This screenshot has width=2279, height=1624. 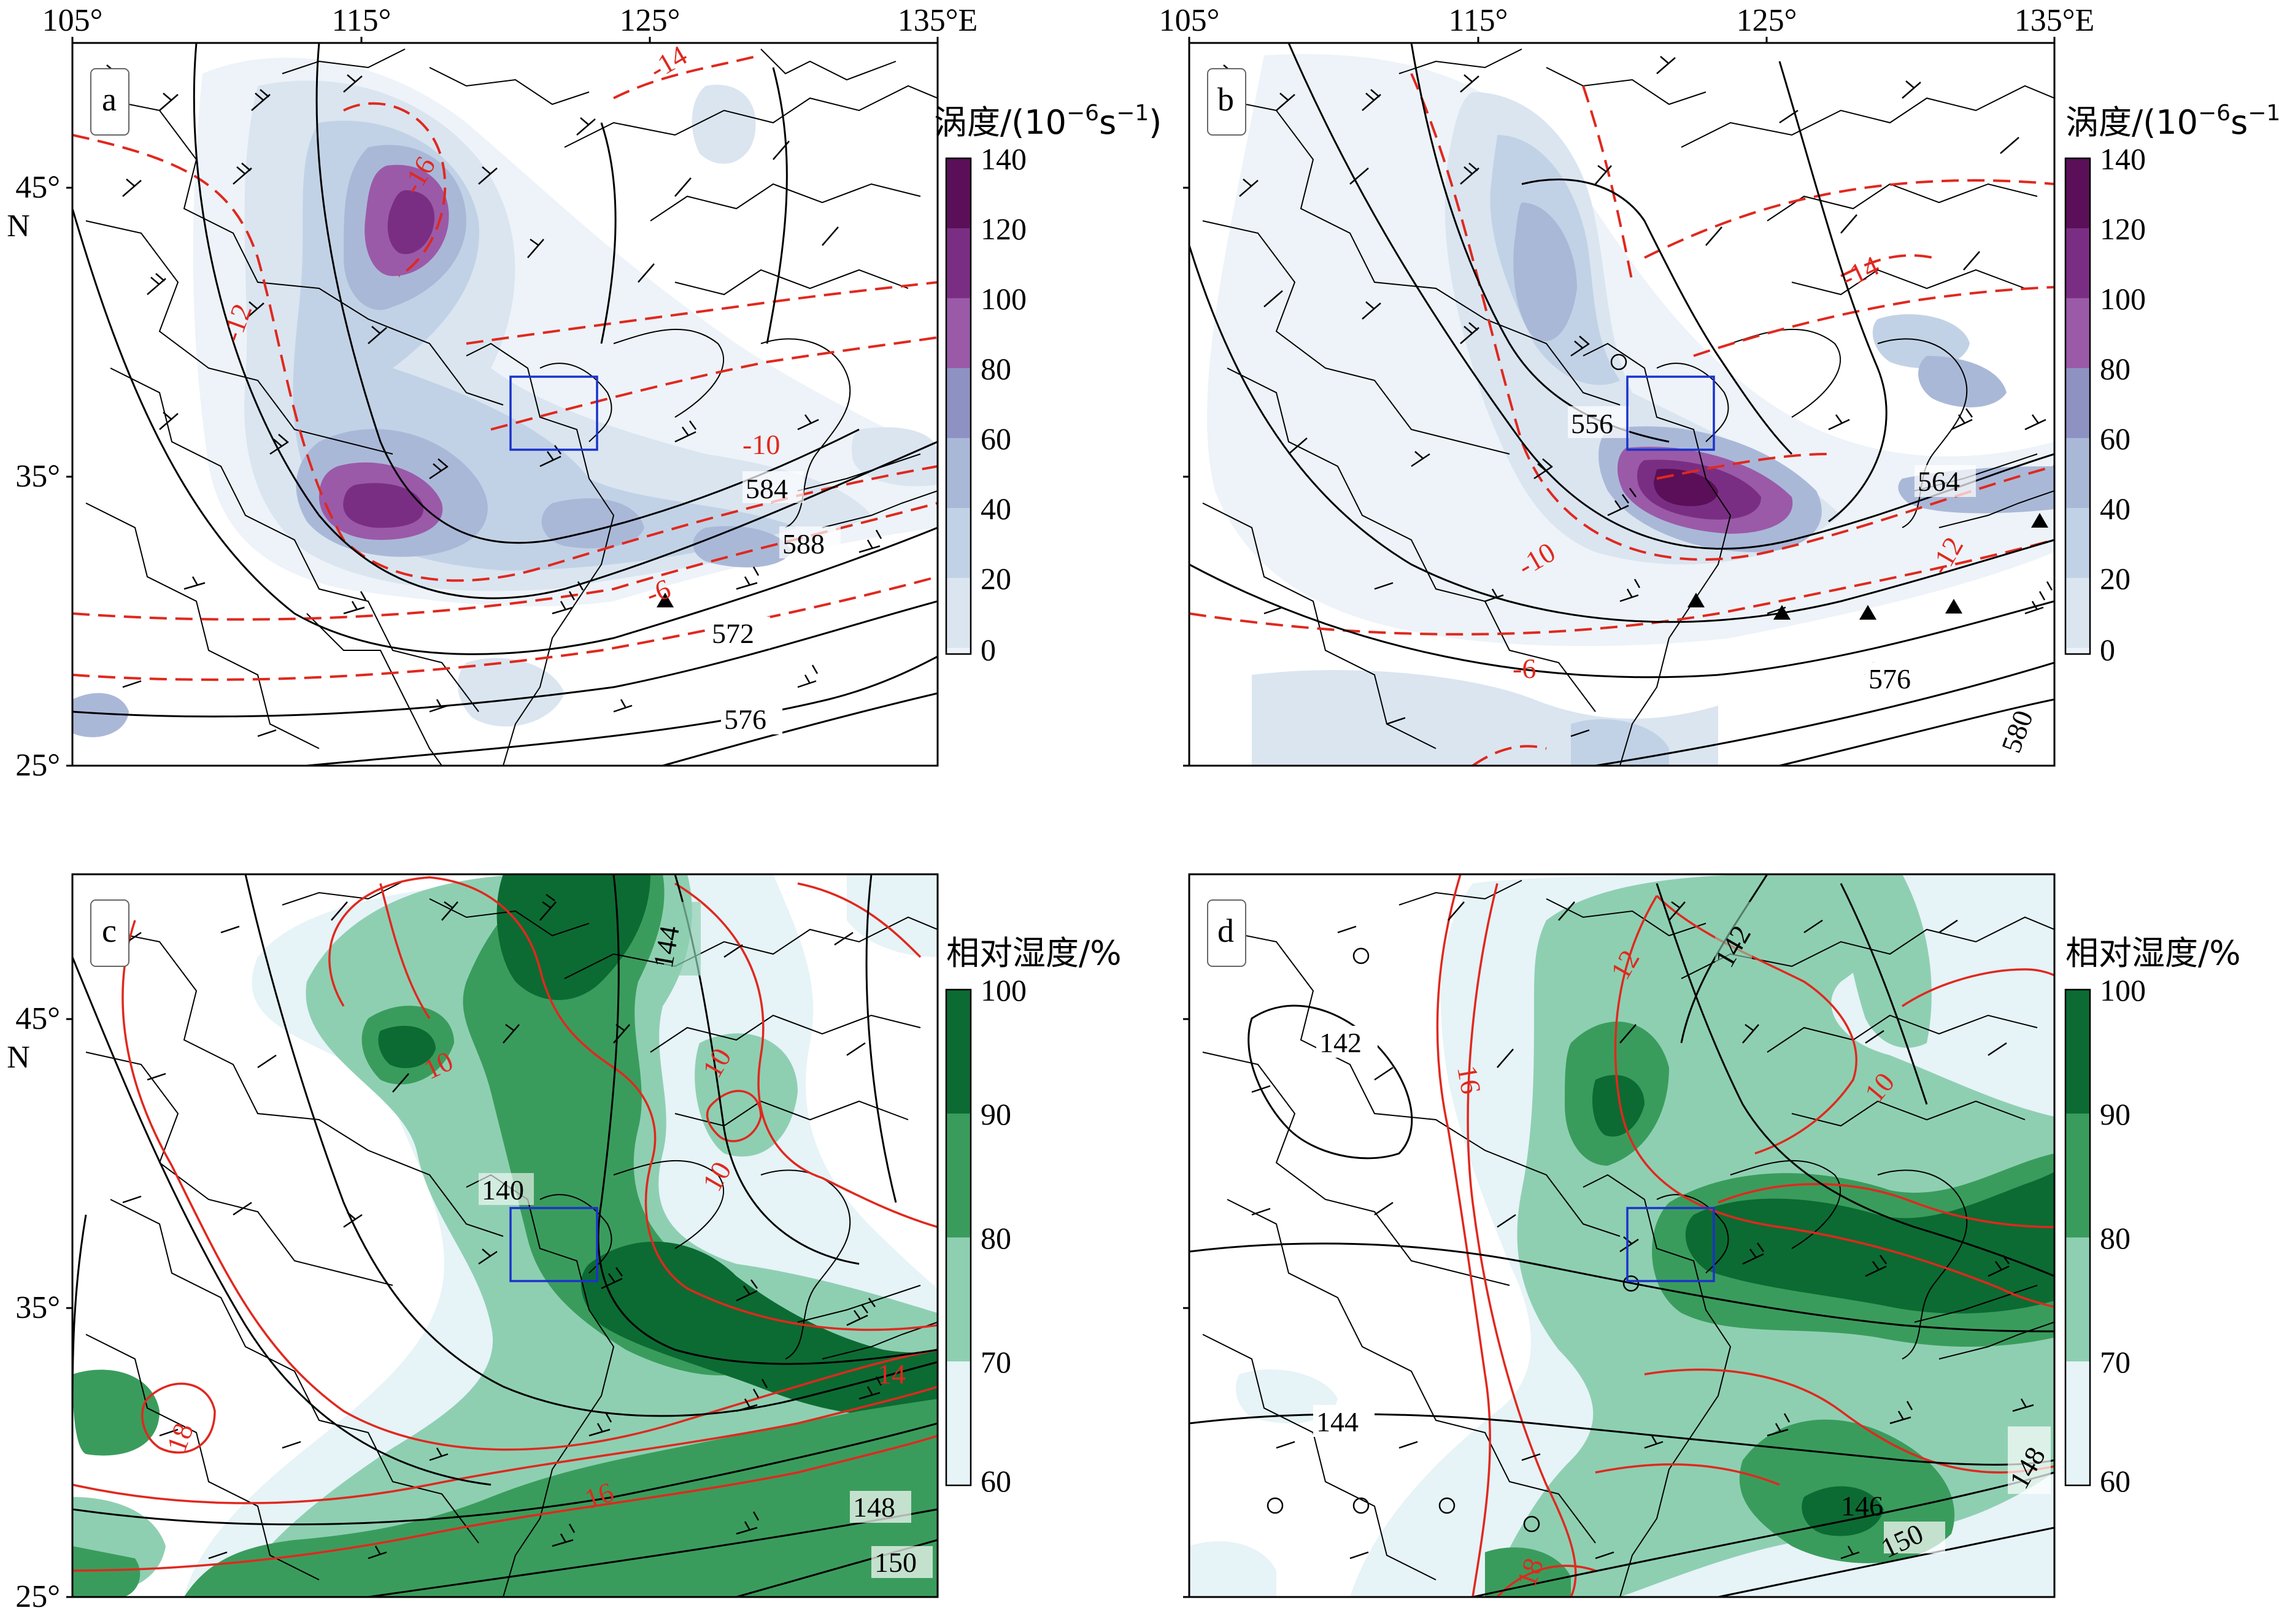 I want to click on panel-b-letter-box, so click(x=1226, y=102).